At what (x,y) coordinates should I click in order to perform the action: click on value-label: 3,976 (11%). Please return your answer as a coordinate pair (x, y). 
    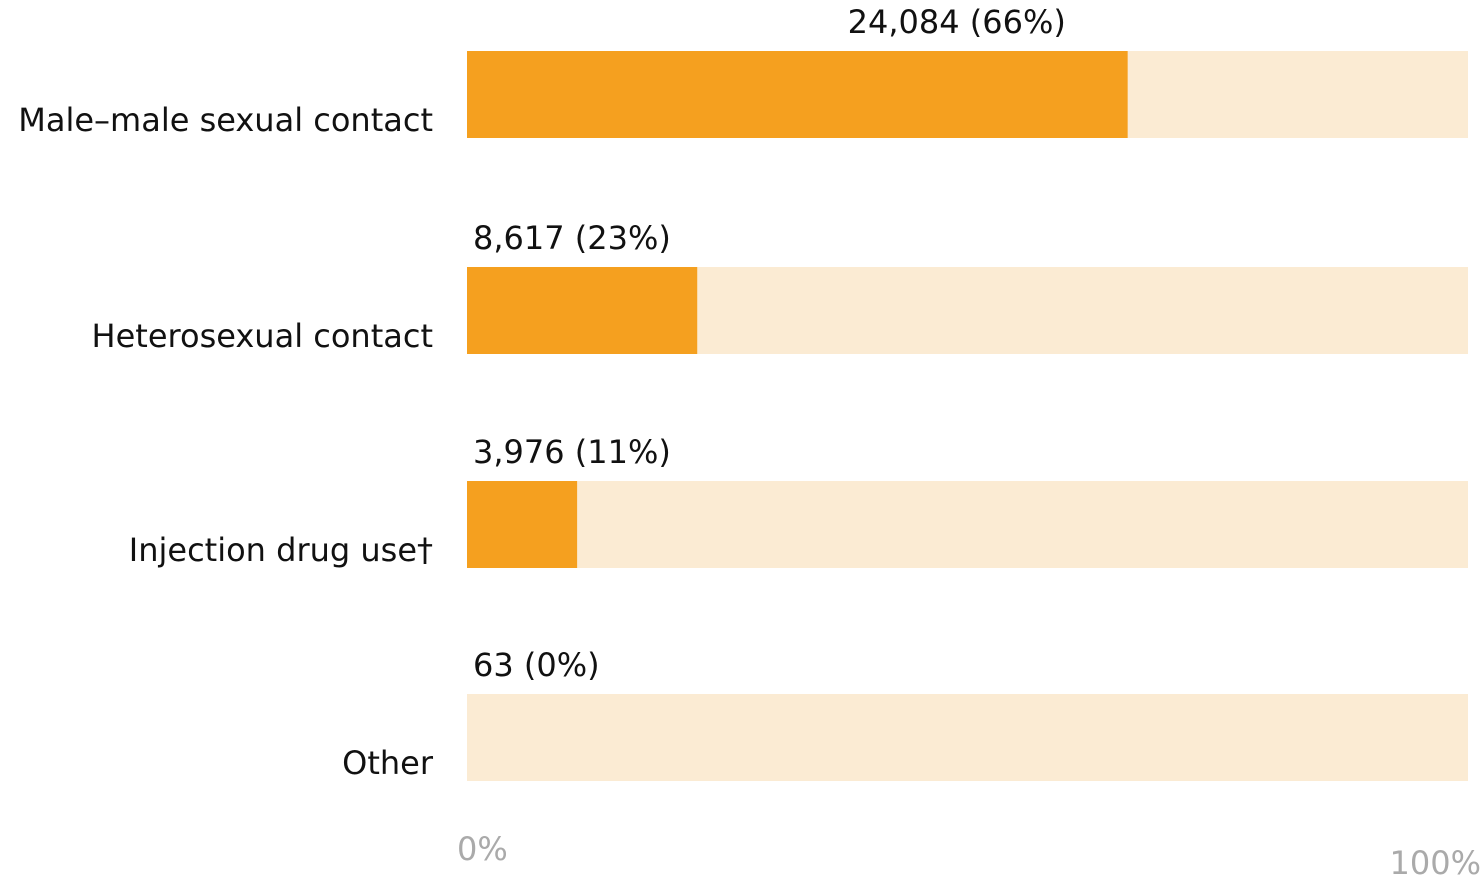
    Looking at the image, I should click on (572, 452).